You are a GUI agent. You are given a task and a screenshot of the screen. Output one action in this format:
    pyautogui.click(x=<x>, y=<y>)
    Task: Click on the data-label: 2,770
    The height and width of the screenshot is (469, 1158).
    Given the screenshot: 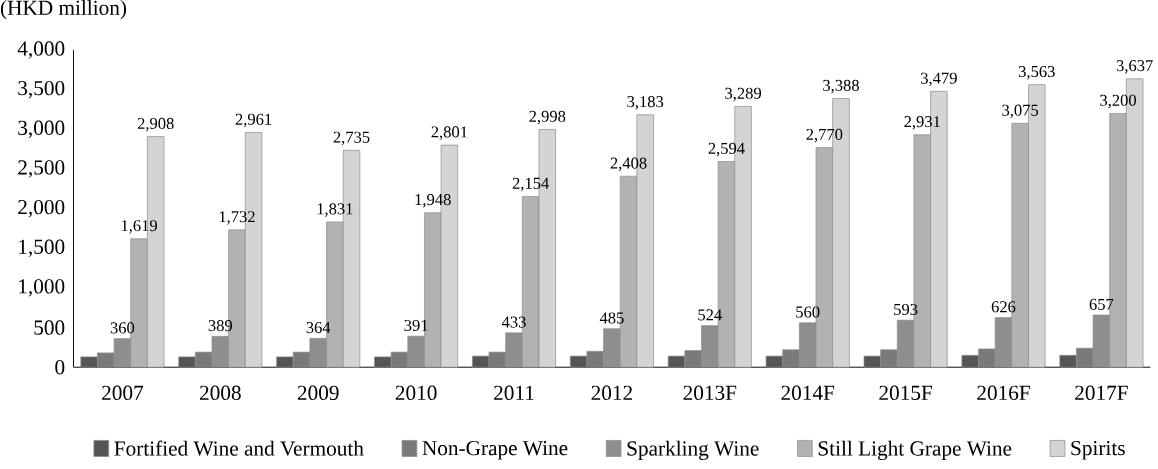 What is the action you would take?
    pyautogui.click(x=824, y=136)
    